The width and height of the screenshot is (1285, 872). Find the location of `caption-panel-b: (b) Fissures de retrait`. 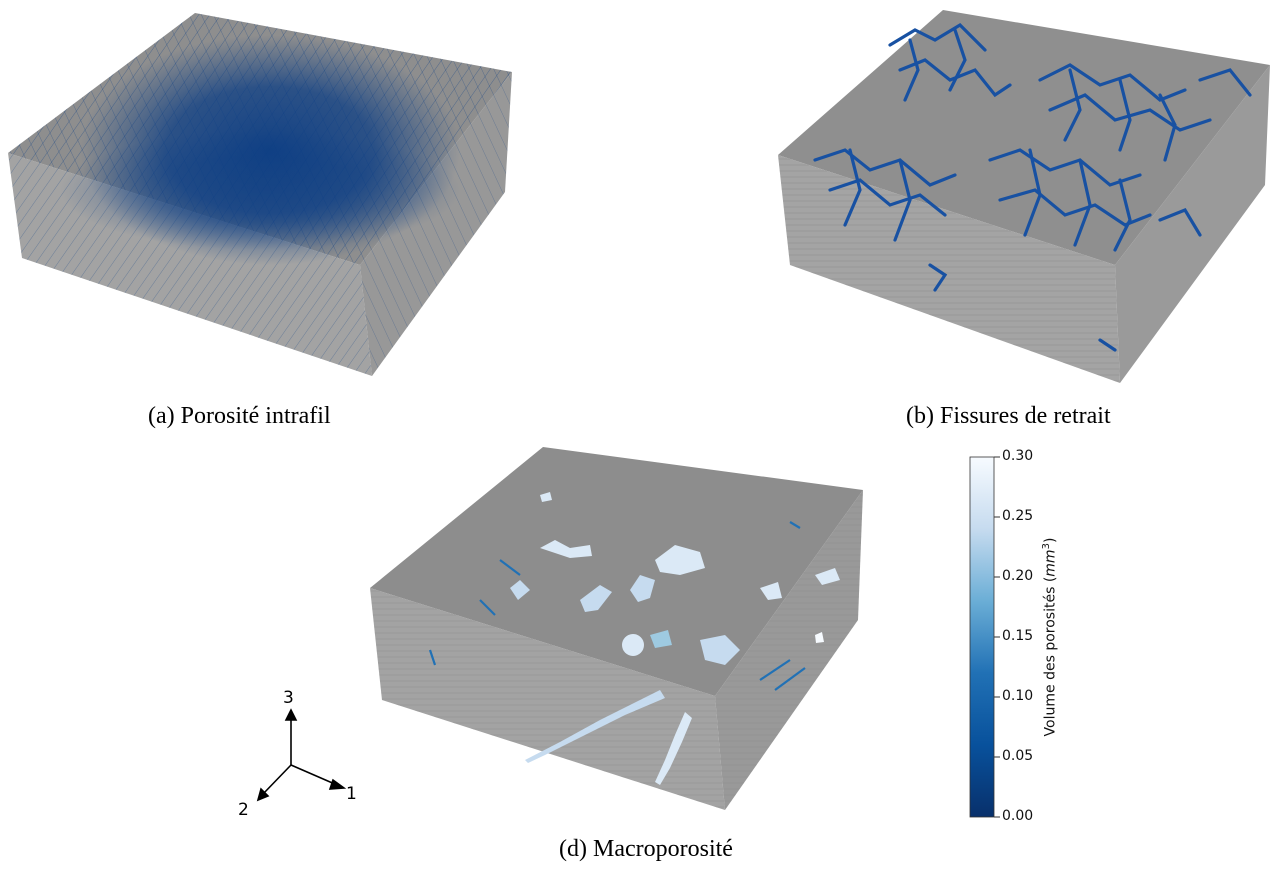

caption-panel-b: (b) Fissures de retrait is located at coordinates (1008, 416).